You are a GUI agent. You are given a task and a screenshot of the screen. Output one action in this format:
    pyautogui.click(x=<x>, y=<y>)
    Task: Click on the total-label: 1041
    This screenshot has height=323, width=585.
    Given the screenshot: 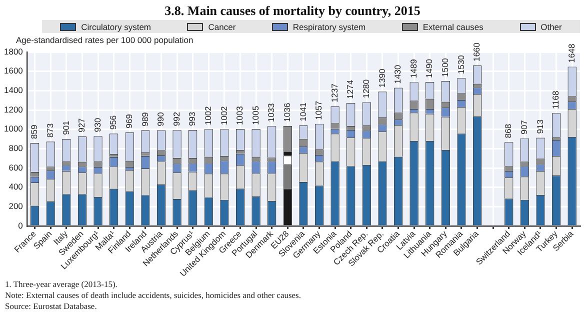 What is the action you would take?
    pyautogui.click(x=303, y=112)
    